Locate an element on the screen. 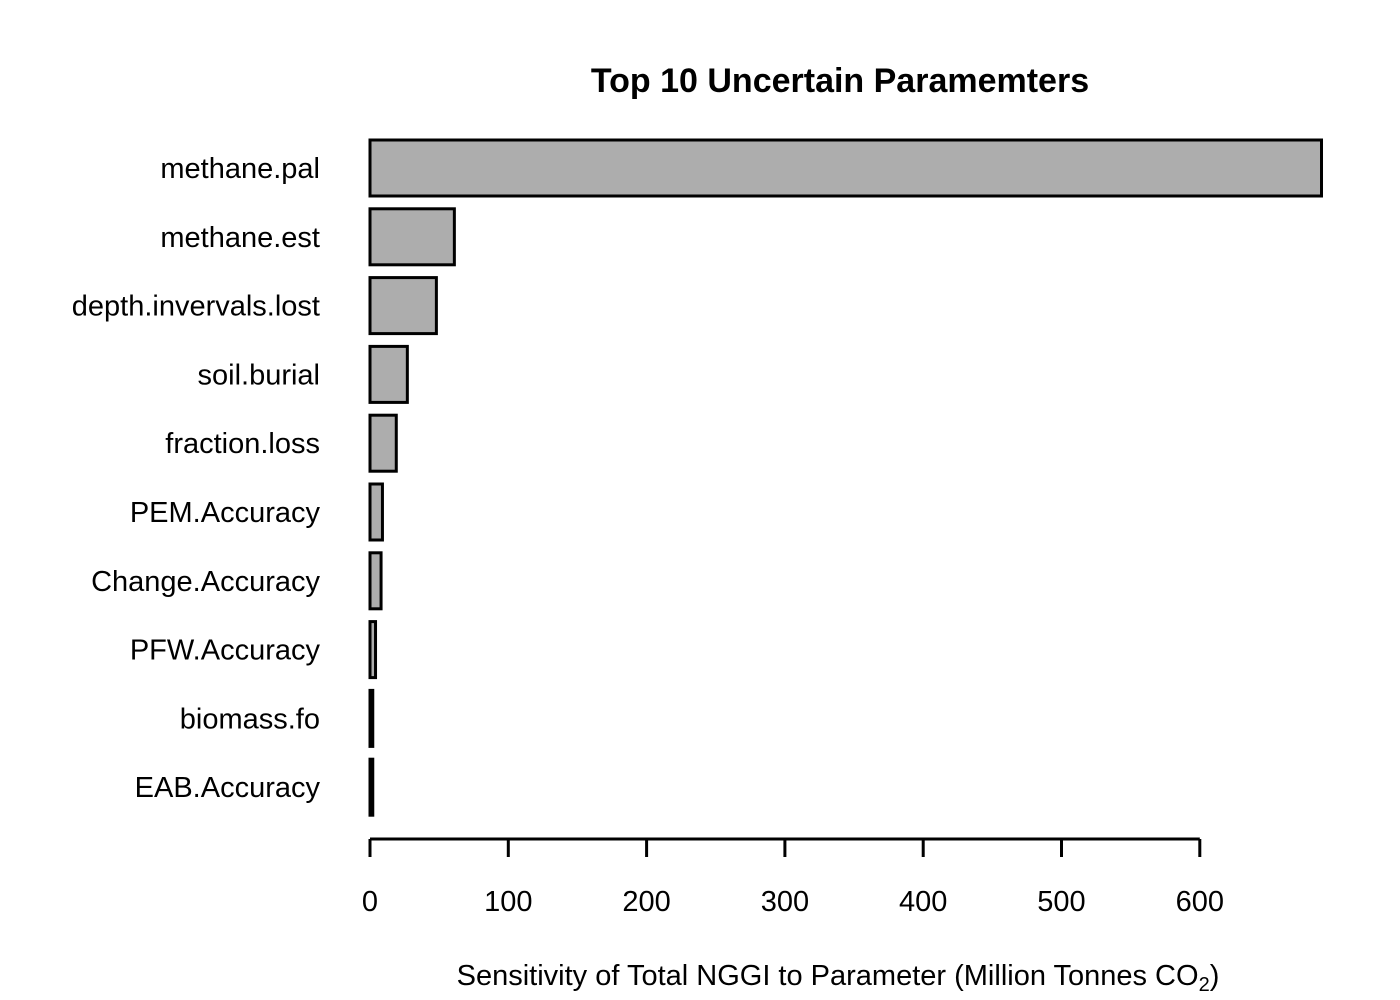 This screenshot has height=1000, width=1400. category-label: fraction.loss is located at coordinates (242, 444).